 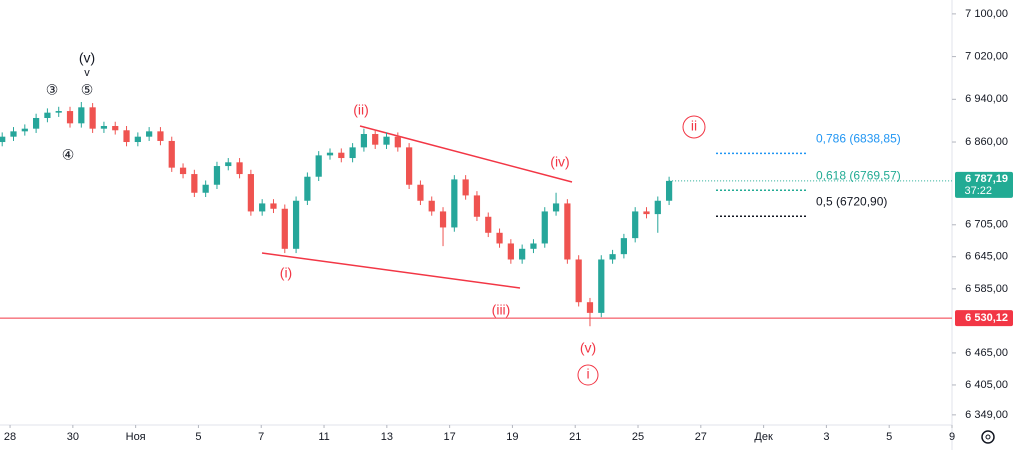 I want to click on x-tick-label: 11, so click(x=323, y=437).